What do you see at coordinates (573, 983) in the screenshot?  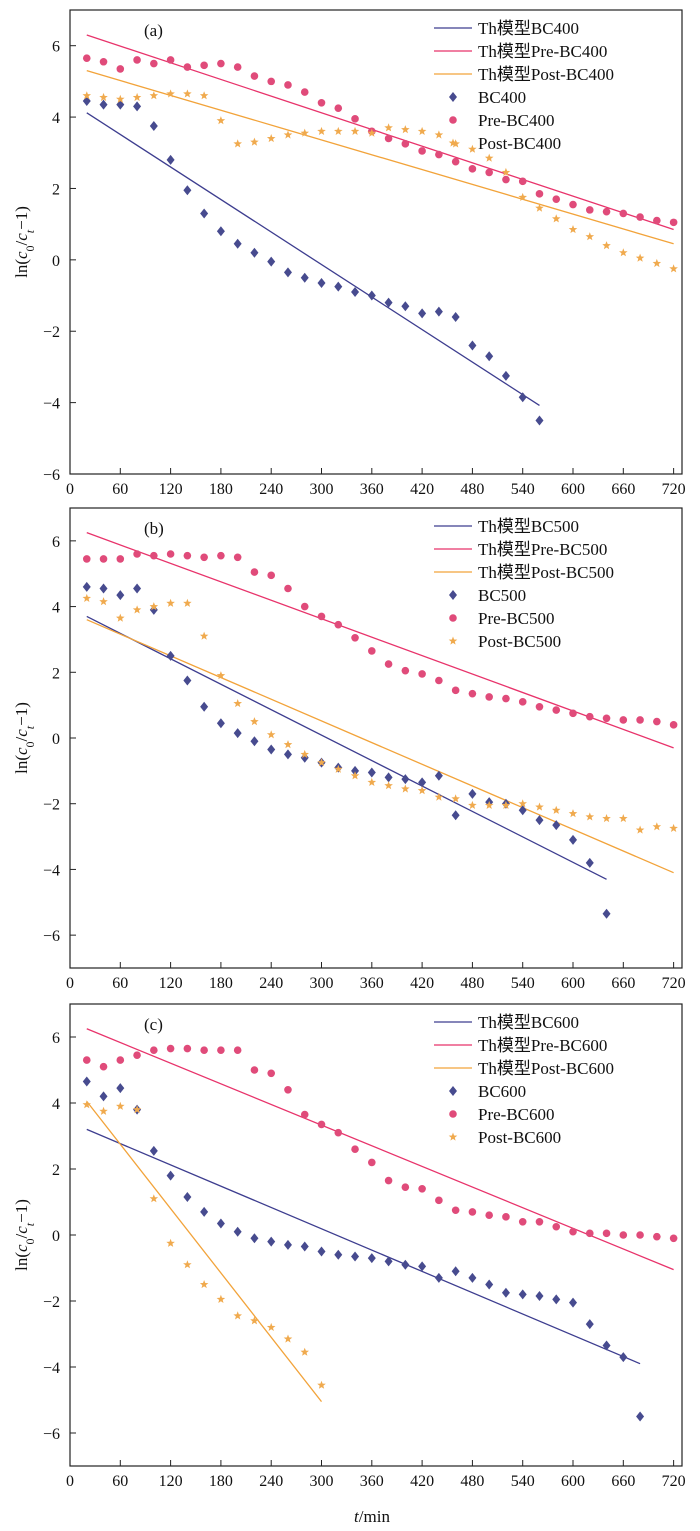 I see `x-tick-label: 600` at bounding box center [573, 983].